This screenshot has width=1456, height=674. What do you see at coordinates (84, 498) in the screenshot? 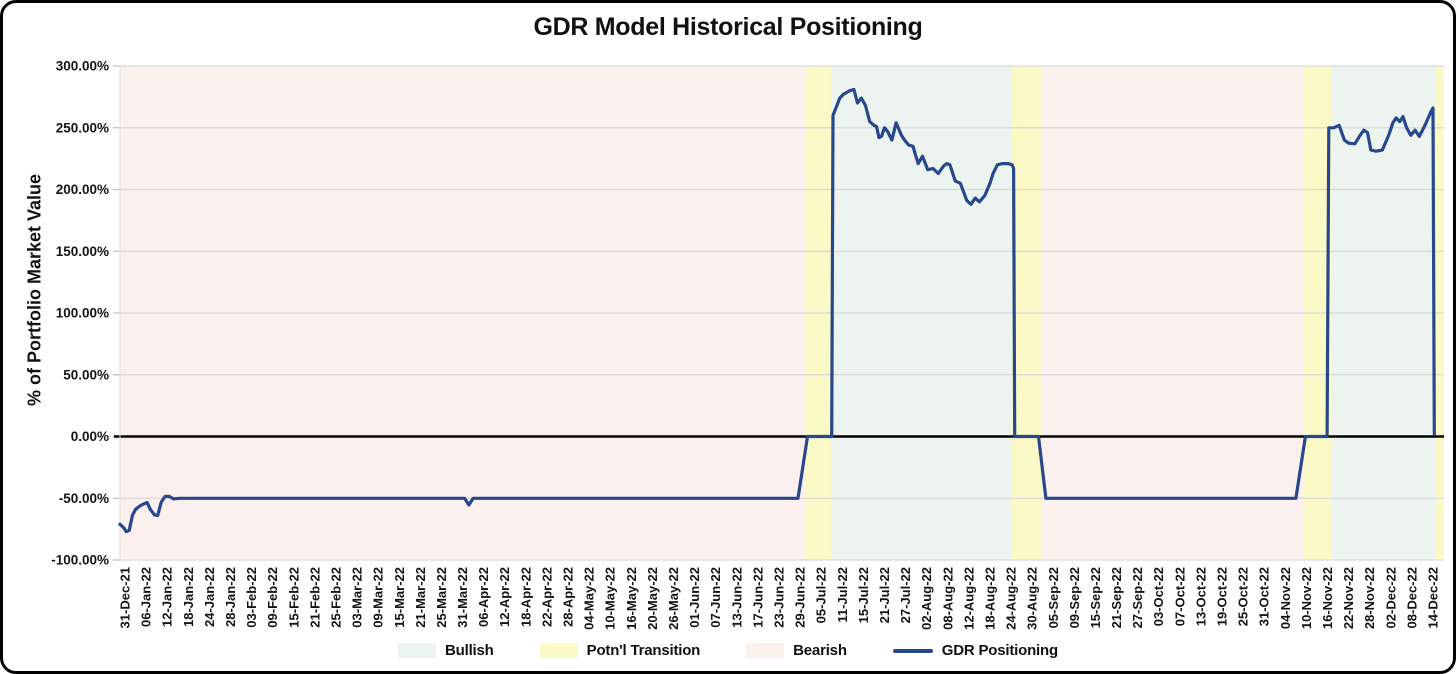
I see `y-axis-tick-label: -50.00%` at bounding box center [84, 498].